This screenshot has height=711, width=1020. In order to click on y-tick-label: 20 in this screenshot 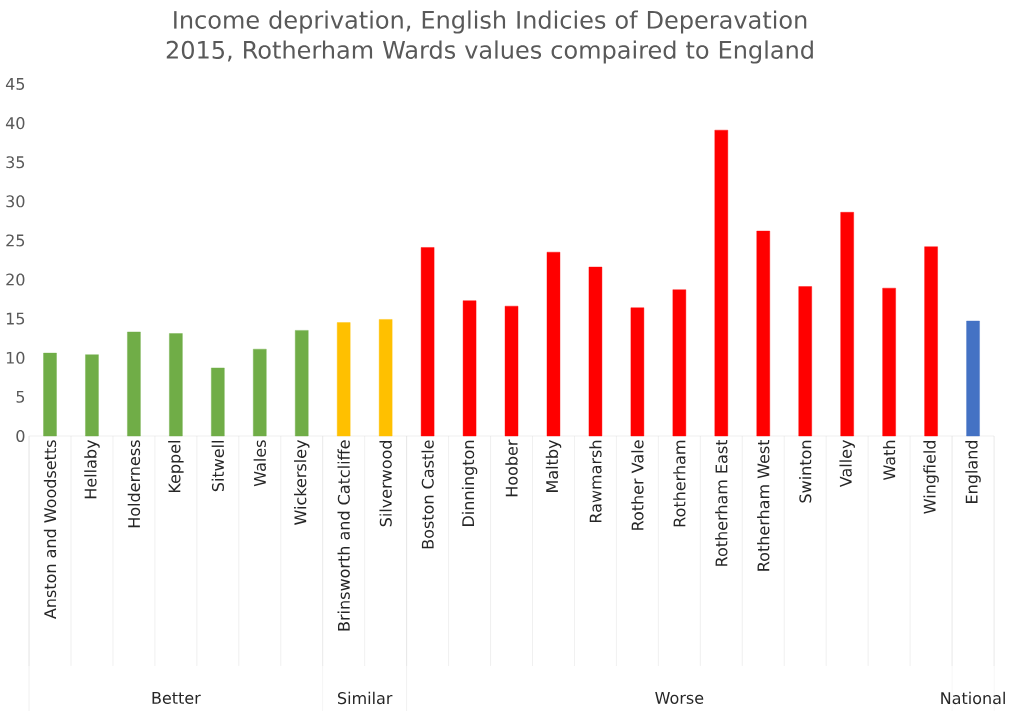, I will do `click(15, 279)`.